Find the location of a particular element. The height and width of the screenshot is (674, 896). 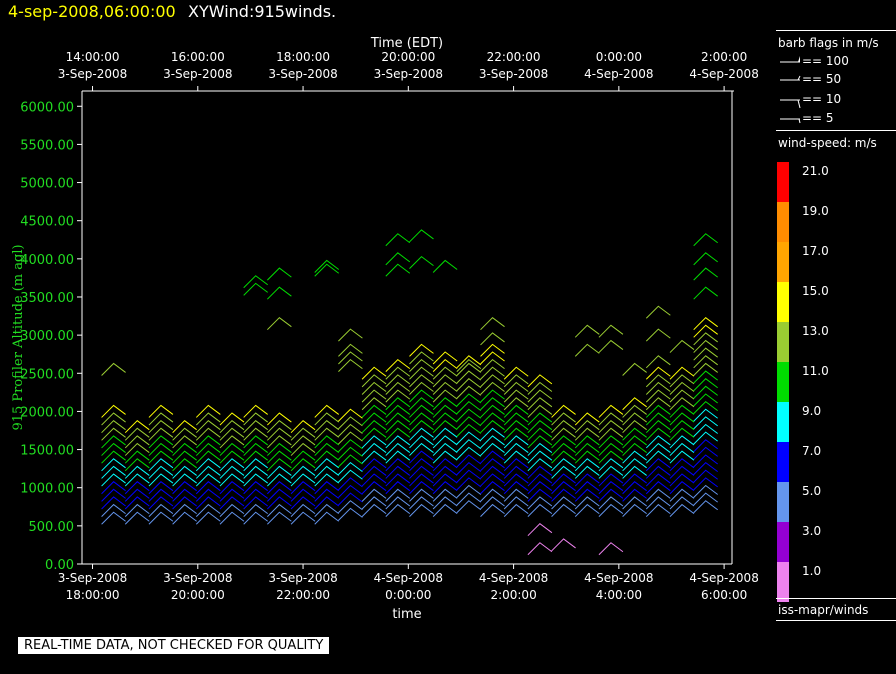

valid-time: 4-sep-2008,06:00:00 is located at coordinates (92, 11).